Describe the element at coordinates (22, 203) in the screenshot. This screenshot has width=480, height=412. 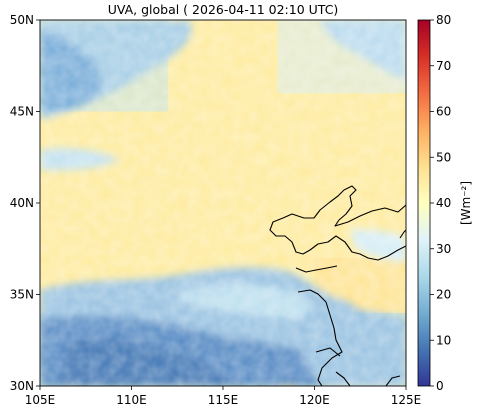
I see `y-tick-label: 40N` at that location.